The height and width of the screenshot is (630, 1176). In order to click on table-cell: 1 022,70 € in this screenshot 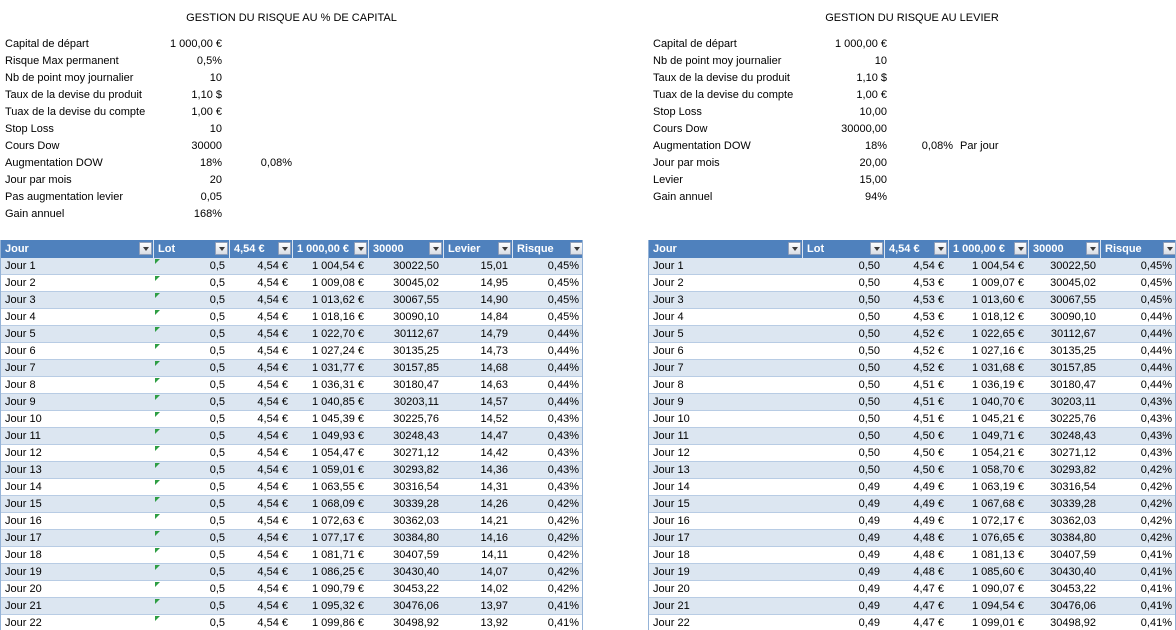, I will do `click(338, 334)`.